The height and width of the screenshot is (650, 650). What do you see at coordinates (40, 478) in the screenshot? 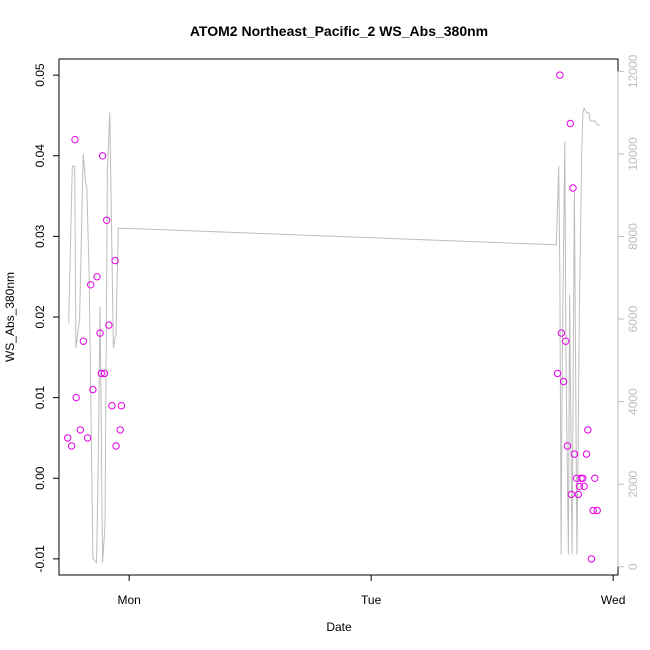
I see `y-tick-label: 0.00` at bounding box center [40, 478].